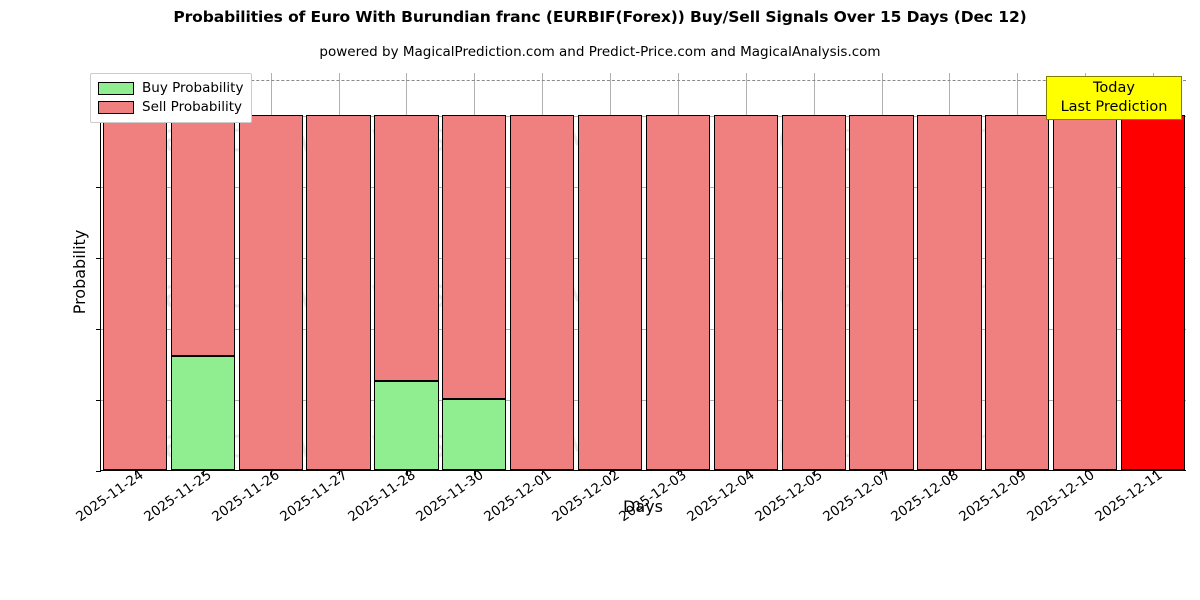 This screenshot has height=600, width=1200. I want to click on legend-item-sell: Sell Probability, so click(170, 107).